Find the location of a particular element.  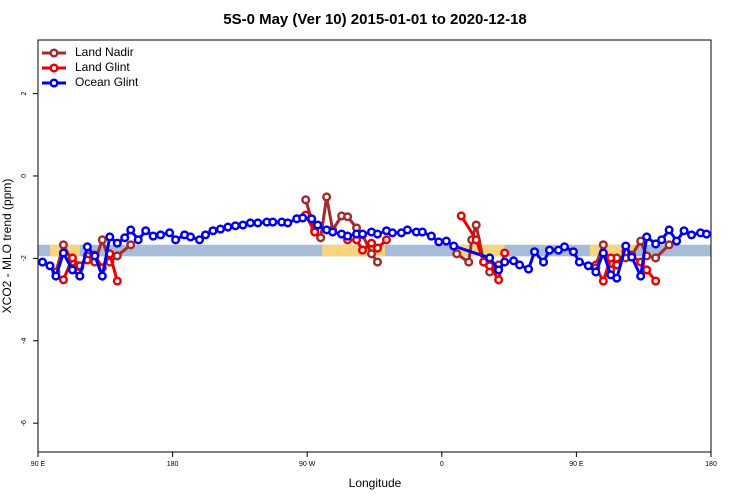

x-tick-label: 90 E is located at coordinates (576, 464).